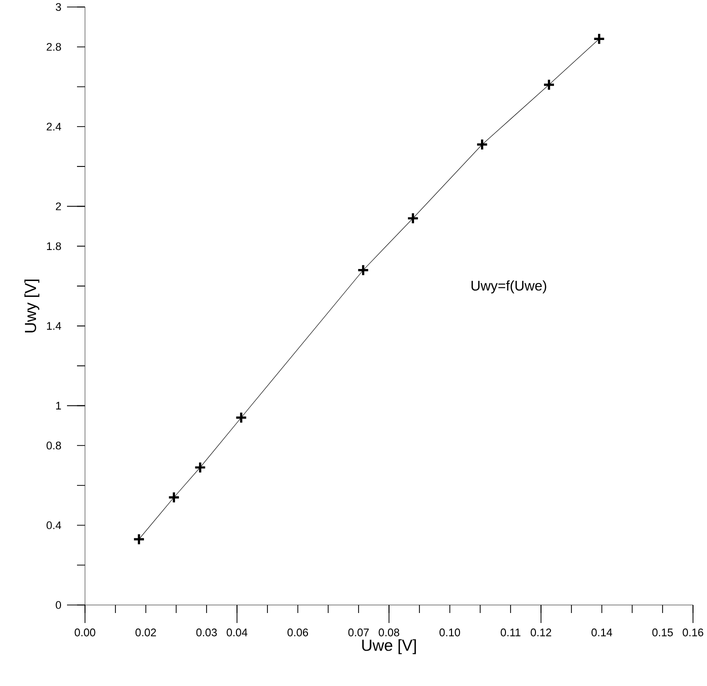 Image resolution: width=707 pixels, height=686 pixels. I want to click on y-tick-label: 0.4, so click(54, 525).